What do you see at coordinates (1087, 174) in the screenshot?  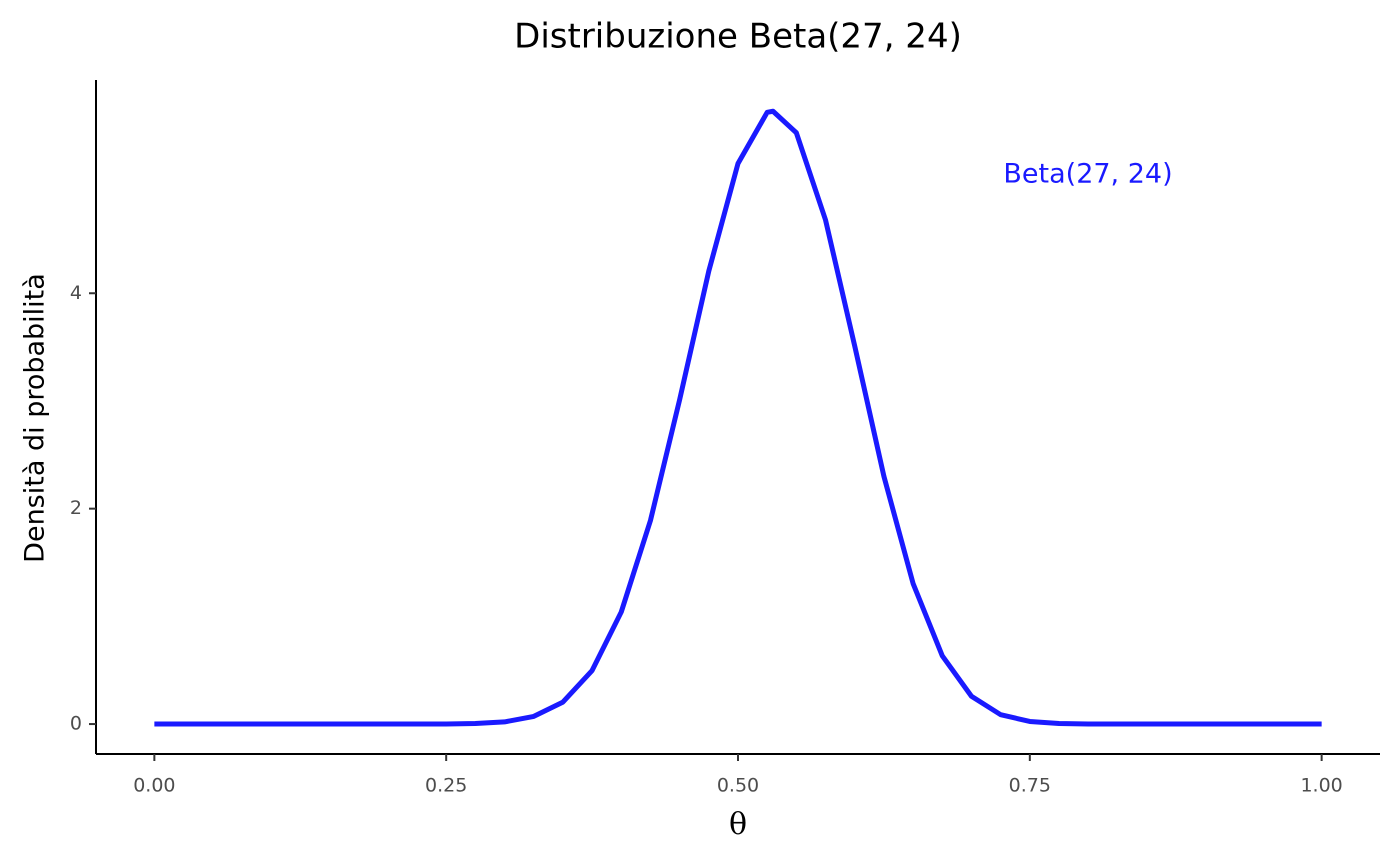 I see `annotation: Beta(27, 24)` at bounding box center [1087, 174].